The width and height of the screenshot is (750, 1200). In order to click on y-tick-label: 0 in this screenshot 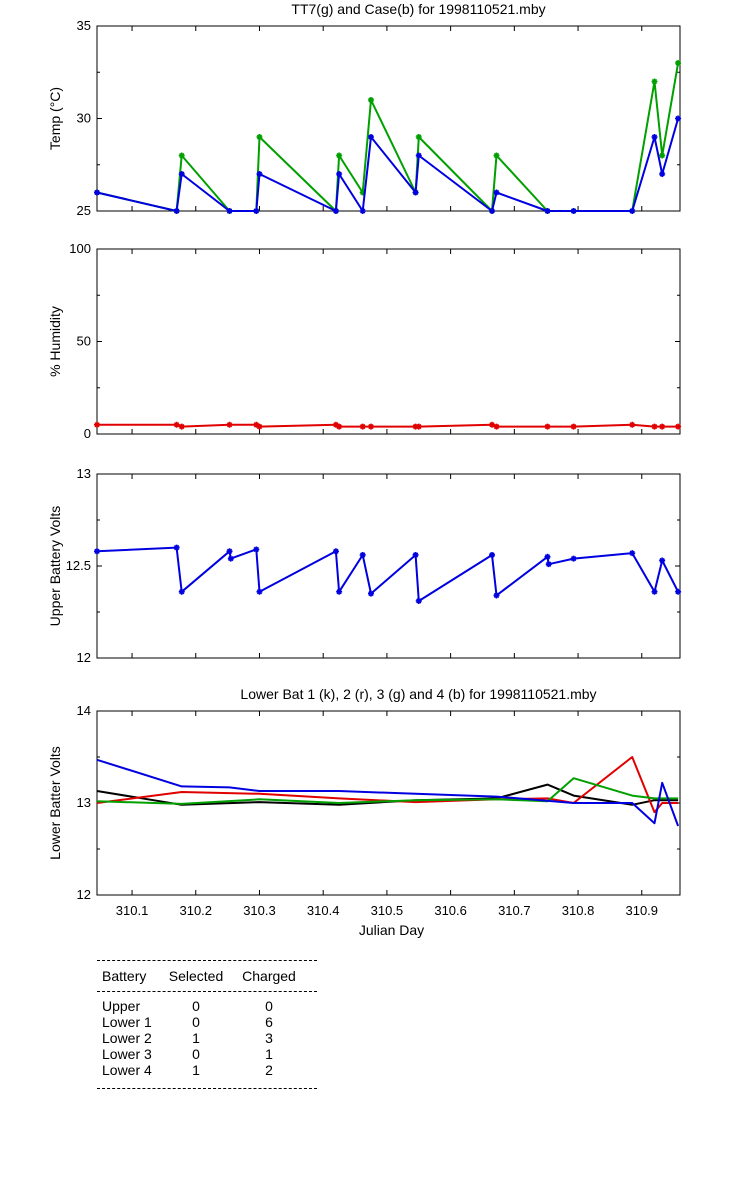, I will do `click(87, 433)`.